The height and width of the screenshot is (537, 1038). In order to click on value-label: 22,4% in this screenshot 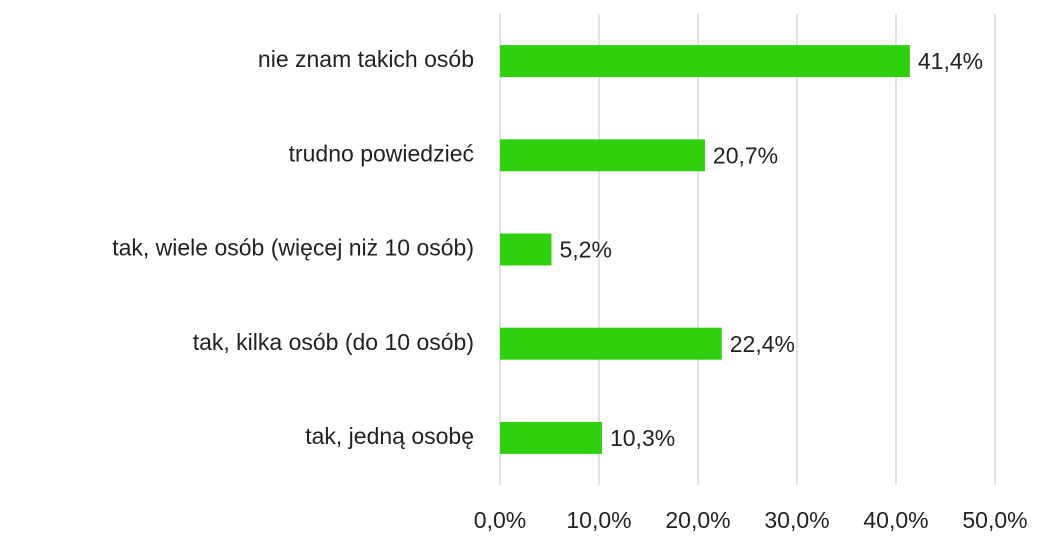, I will do `click(762, 344)`.